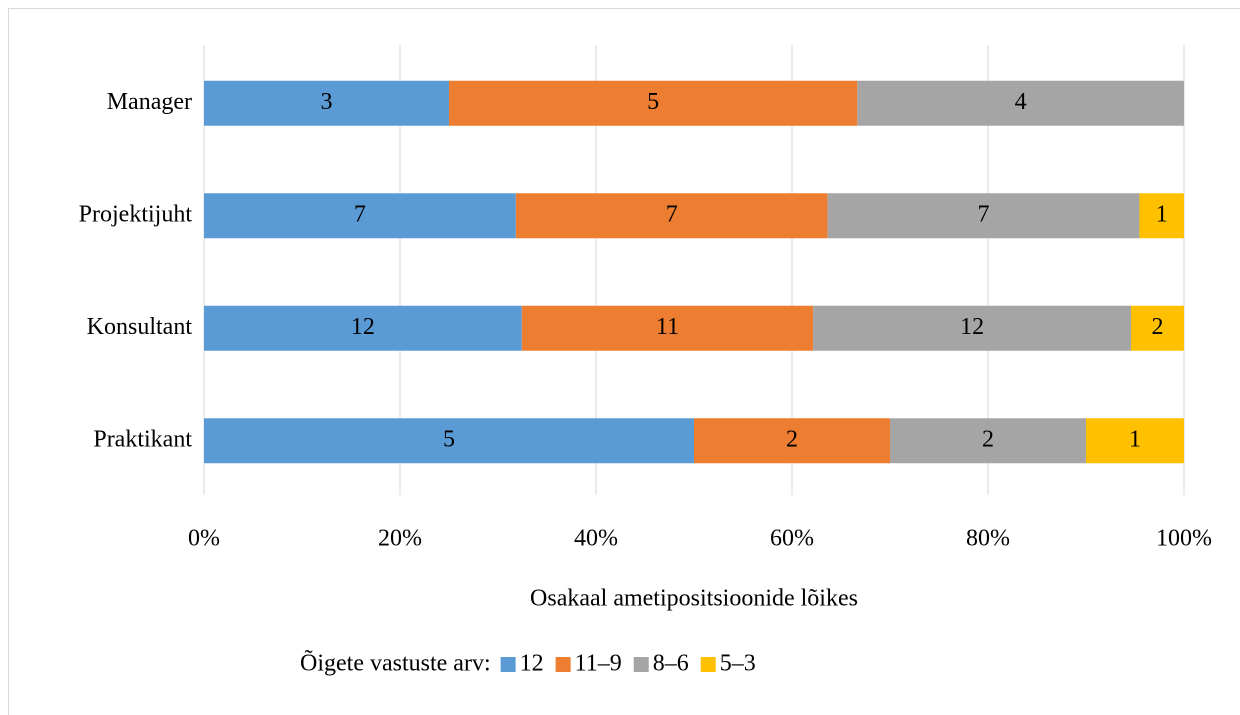  Describe the element at coordinates (532, 664) in the screenshot. I see `legend-label: 12` at that location.